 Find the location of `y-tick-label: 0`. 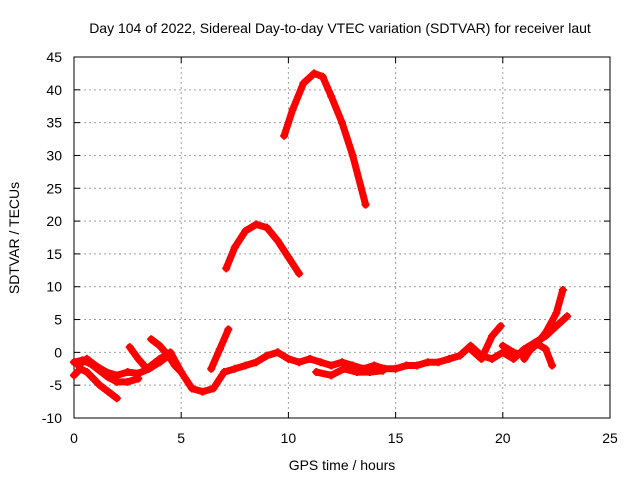

y-tick-label: 0 is located at coordinates (58, 352).